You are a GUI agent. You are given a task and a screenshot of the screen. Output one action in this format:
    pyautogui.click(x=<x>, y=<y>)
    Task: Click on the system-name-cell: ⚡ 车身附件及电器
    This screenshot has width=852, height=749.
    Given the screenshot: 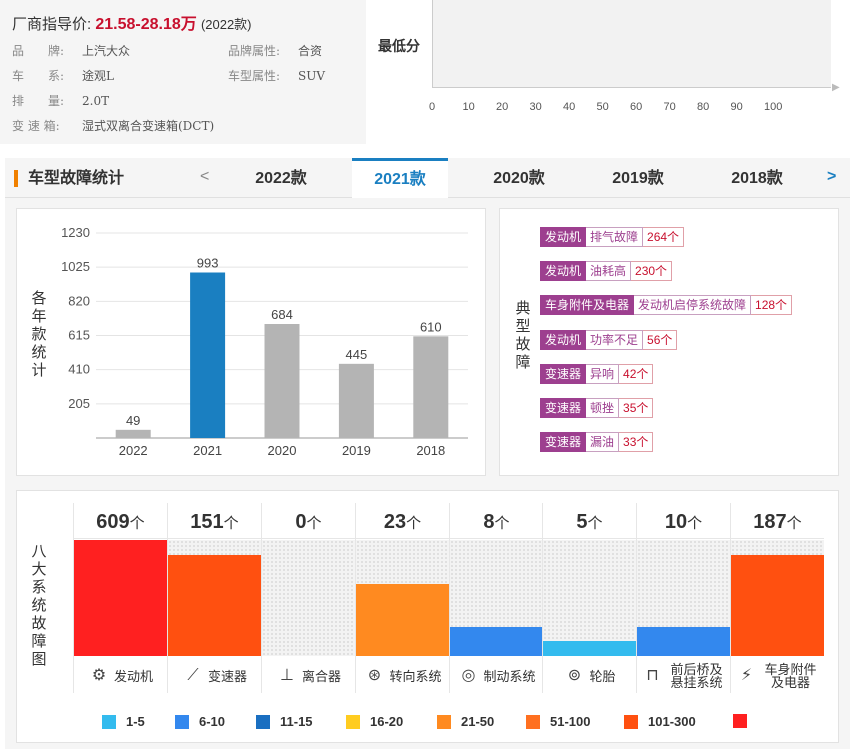 What is the action you would take?
    pyautogui.click(x=777, y=676)
    